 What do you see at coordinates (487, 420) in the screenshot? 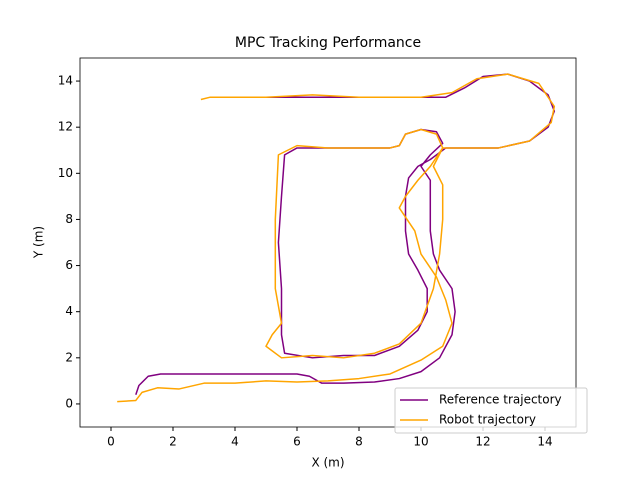
I see `legend-label: Robot trajectory` at bounding box center [487, 420].